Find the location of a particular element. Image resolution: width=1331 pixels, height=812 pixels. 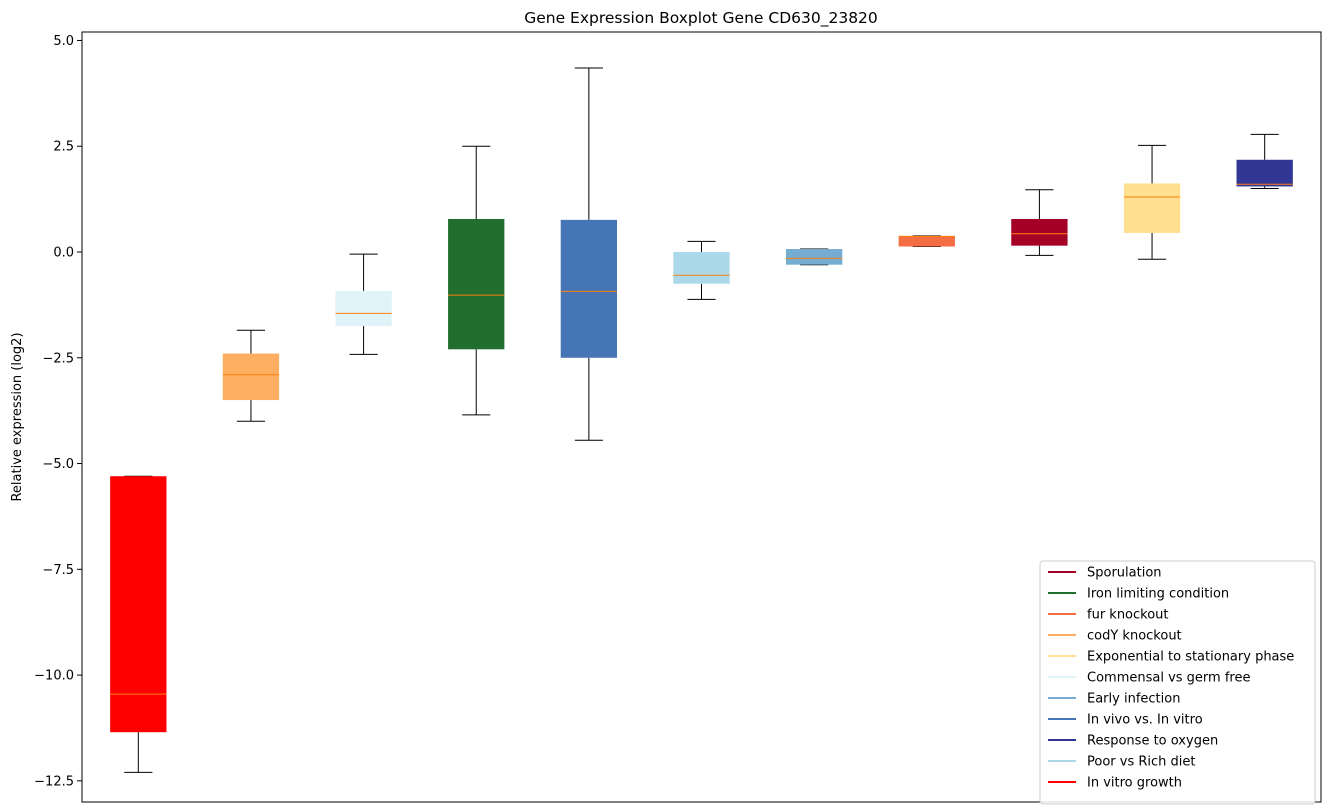

box-in-vivo-vs-in-vitro is located at coordinates (589, 254).